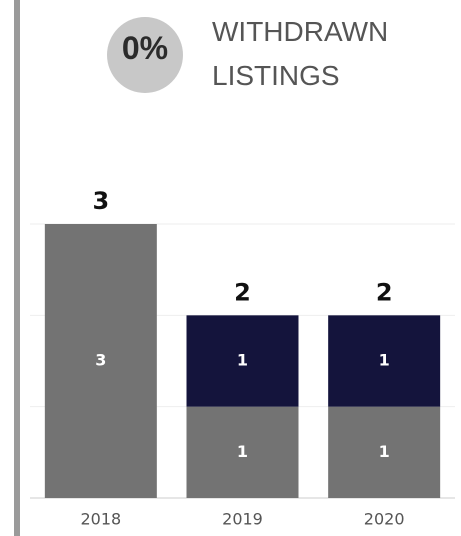 Image resolution: width=461 pixels, height=536 pixels. I want to click on x-tick-label: 2019, so click(242, 519).